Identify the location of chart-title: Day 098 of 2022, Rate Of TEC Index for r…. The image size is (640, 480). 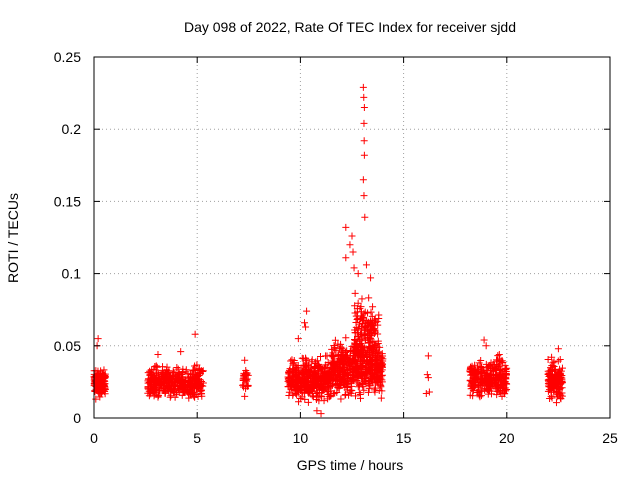
(350, 27).